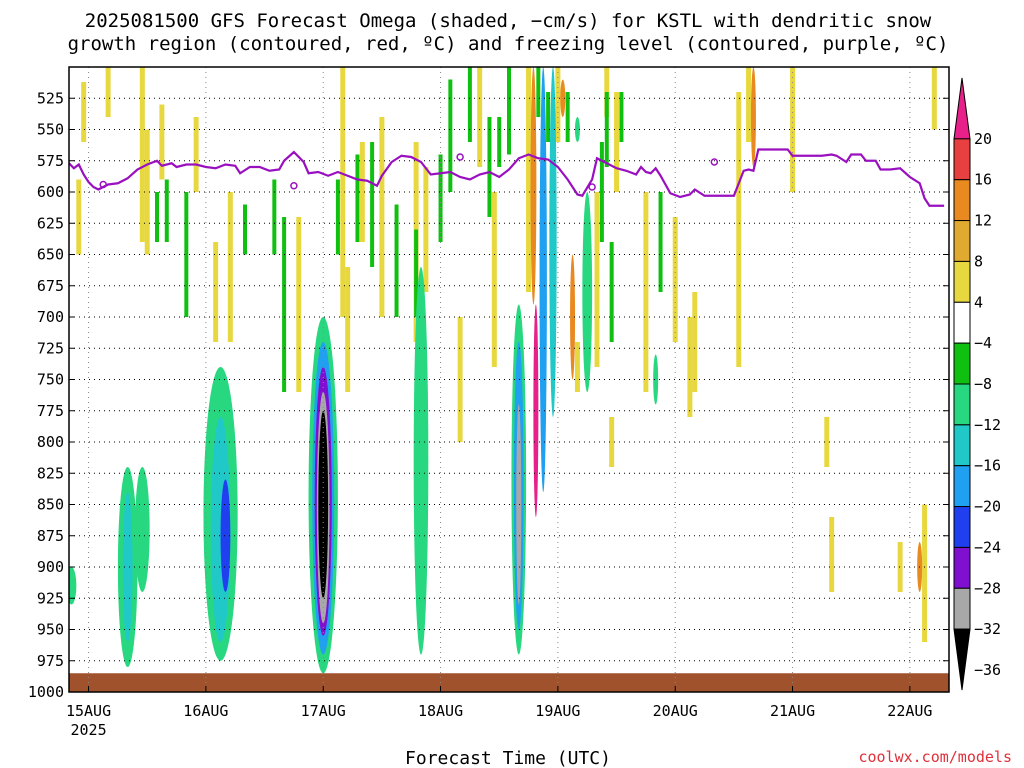  I want to click on y-tick-label: 975, so click(50, 661).